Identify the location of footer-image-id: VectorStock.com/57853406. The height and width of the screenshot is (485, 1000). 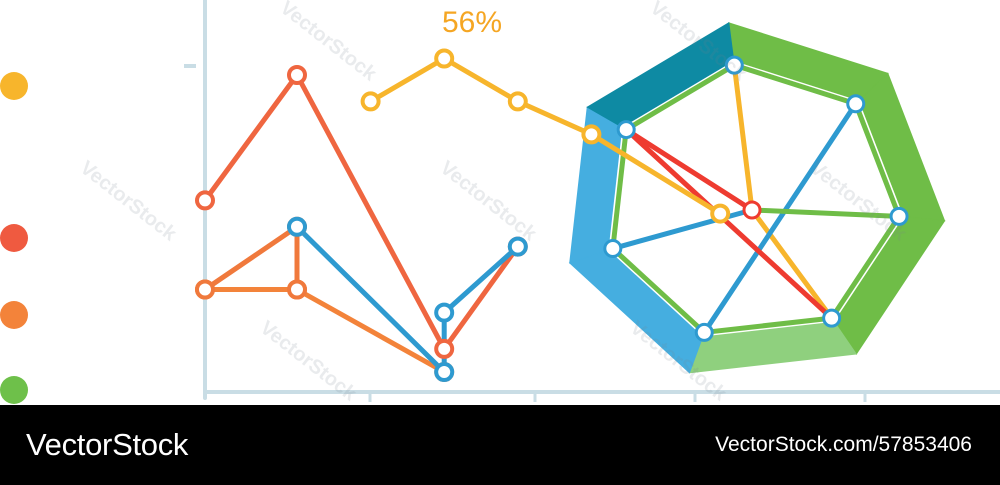
(843, 444).